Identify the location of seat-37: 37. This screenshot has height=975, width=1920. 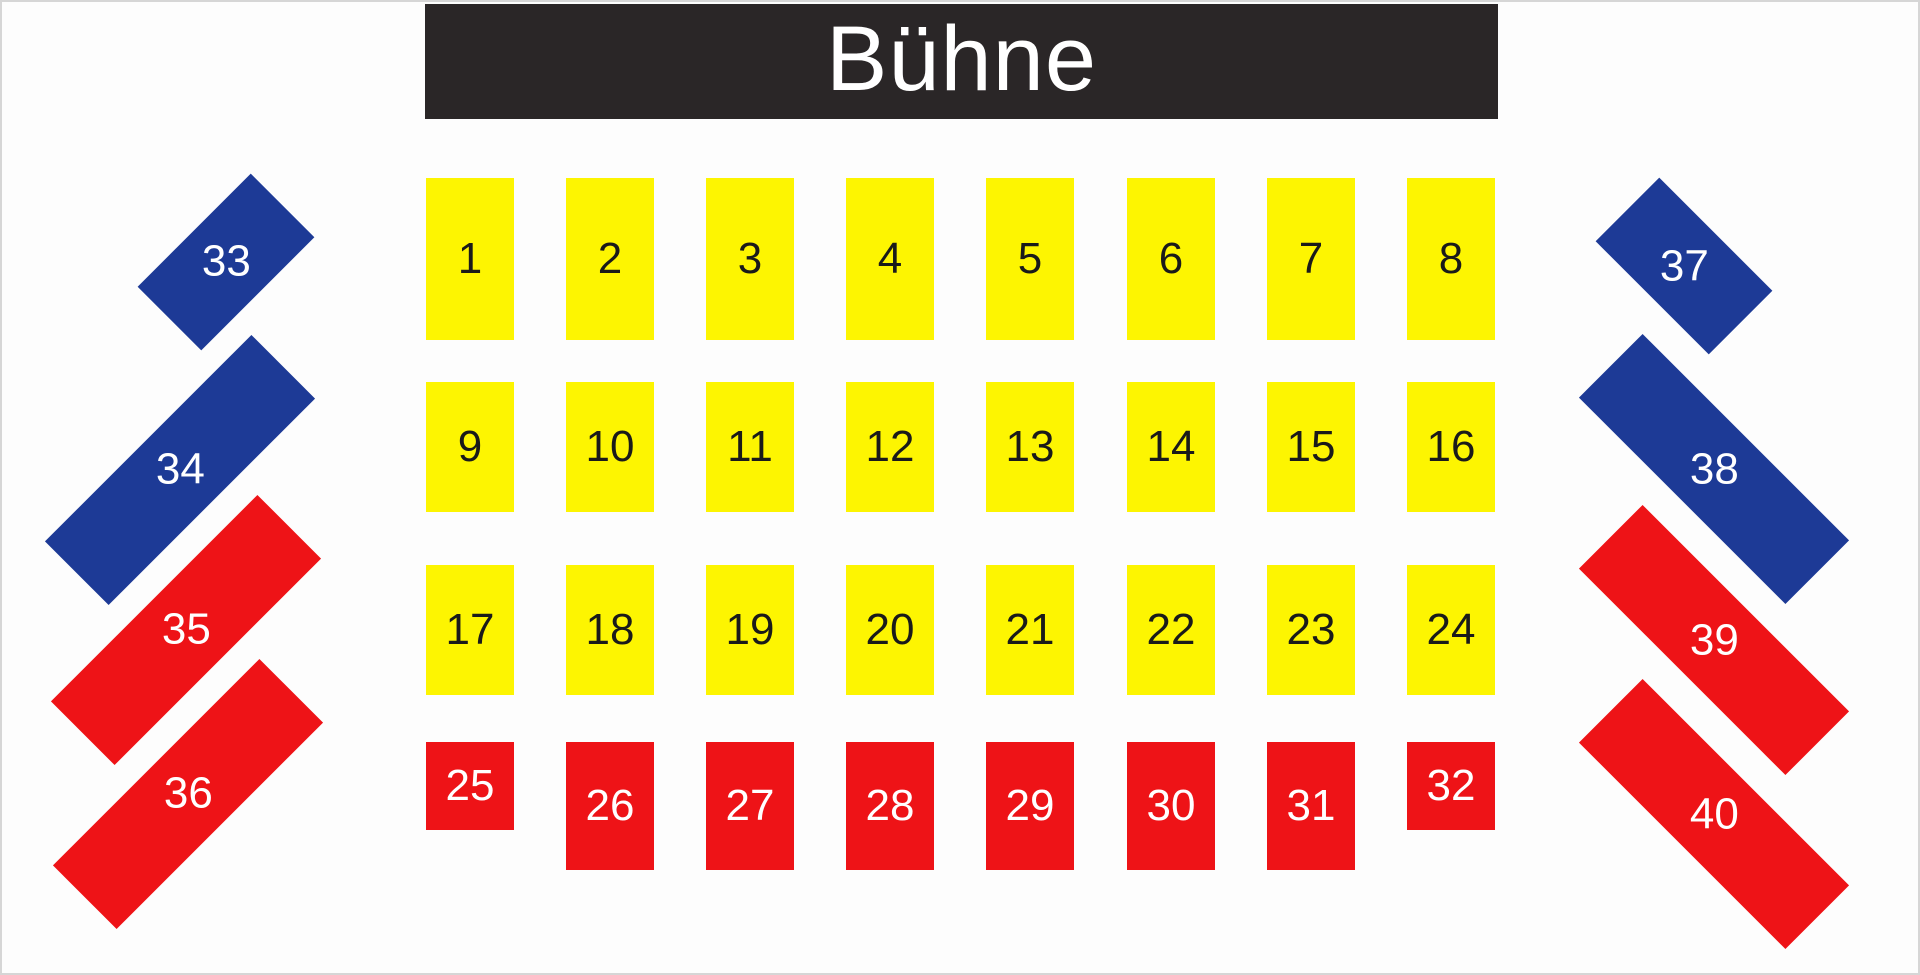
(1684, 266).